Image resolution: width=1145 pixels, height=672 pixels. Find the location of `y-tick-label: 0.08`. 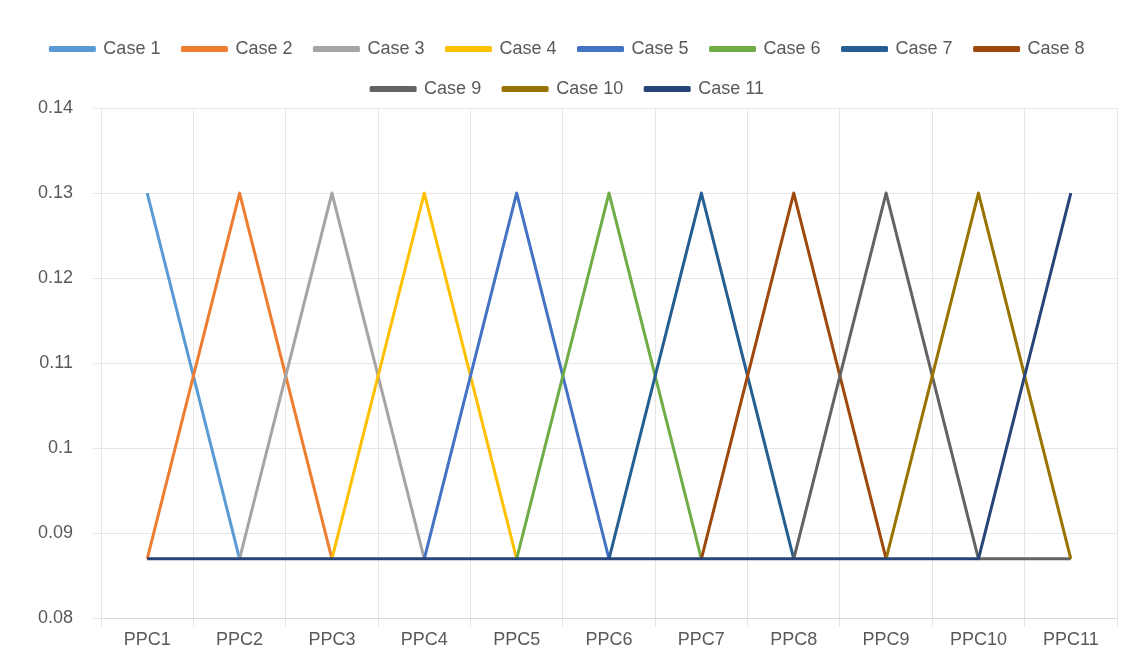

y-tick-label: 0.08 is located at coordinates (55, 617).